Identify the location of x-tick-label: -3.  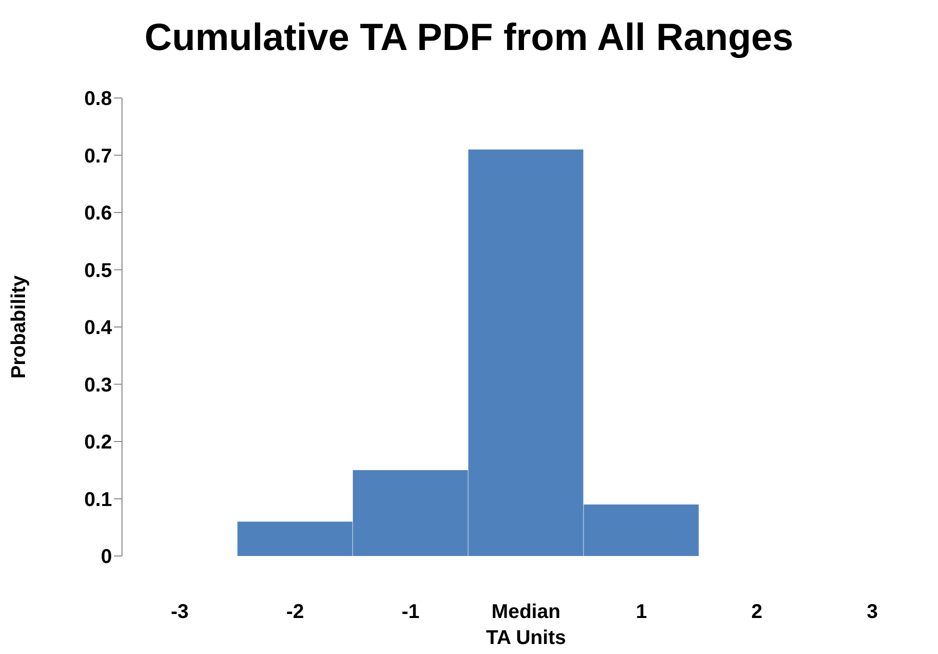
(179, 612).